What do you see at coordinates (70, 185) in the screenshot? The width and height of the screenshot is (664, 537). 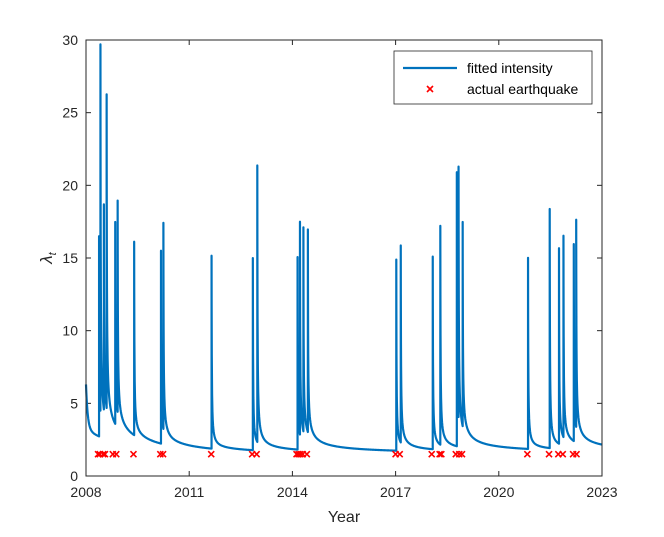 I see `y-tick-label: 20` at bounding box center [70, 185].